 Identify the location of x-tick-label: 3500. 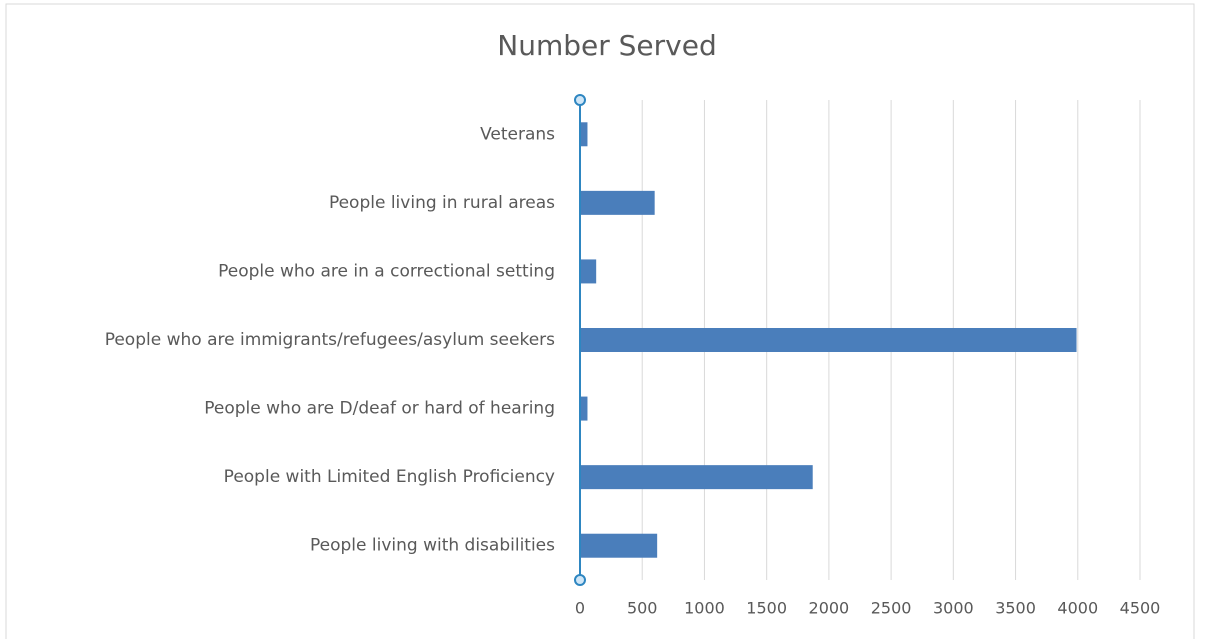
(1015, 608).